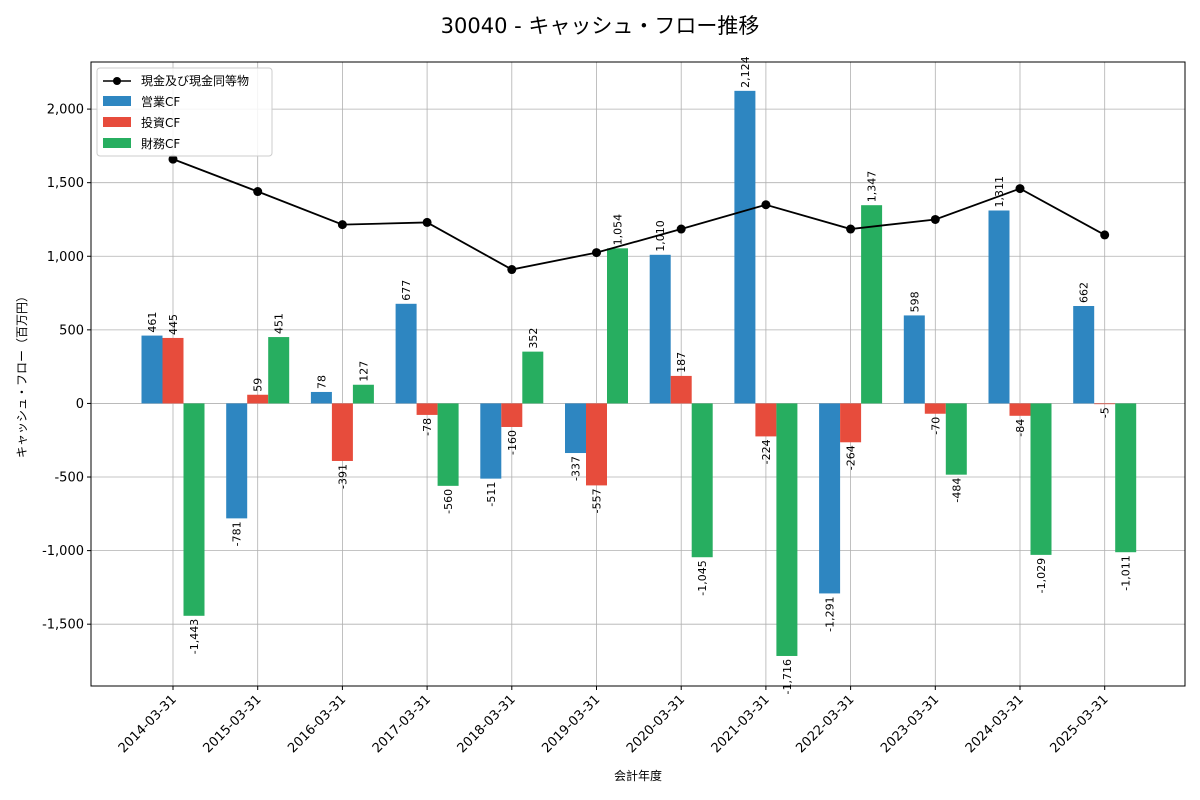 This screenshot has width=1200, height=800. Describe the element at coordinates (448, 501) in the screenshot. I see `bar-value-label: -560` at that location.